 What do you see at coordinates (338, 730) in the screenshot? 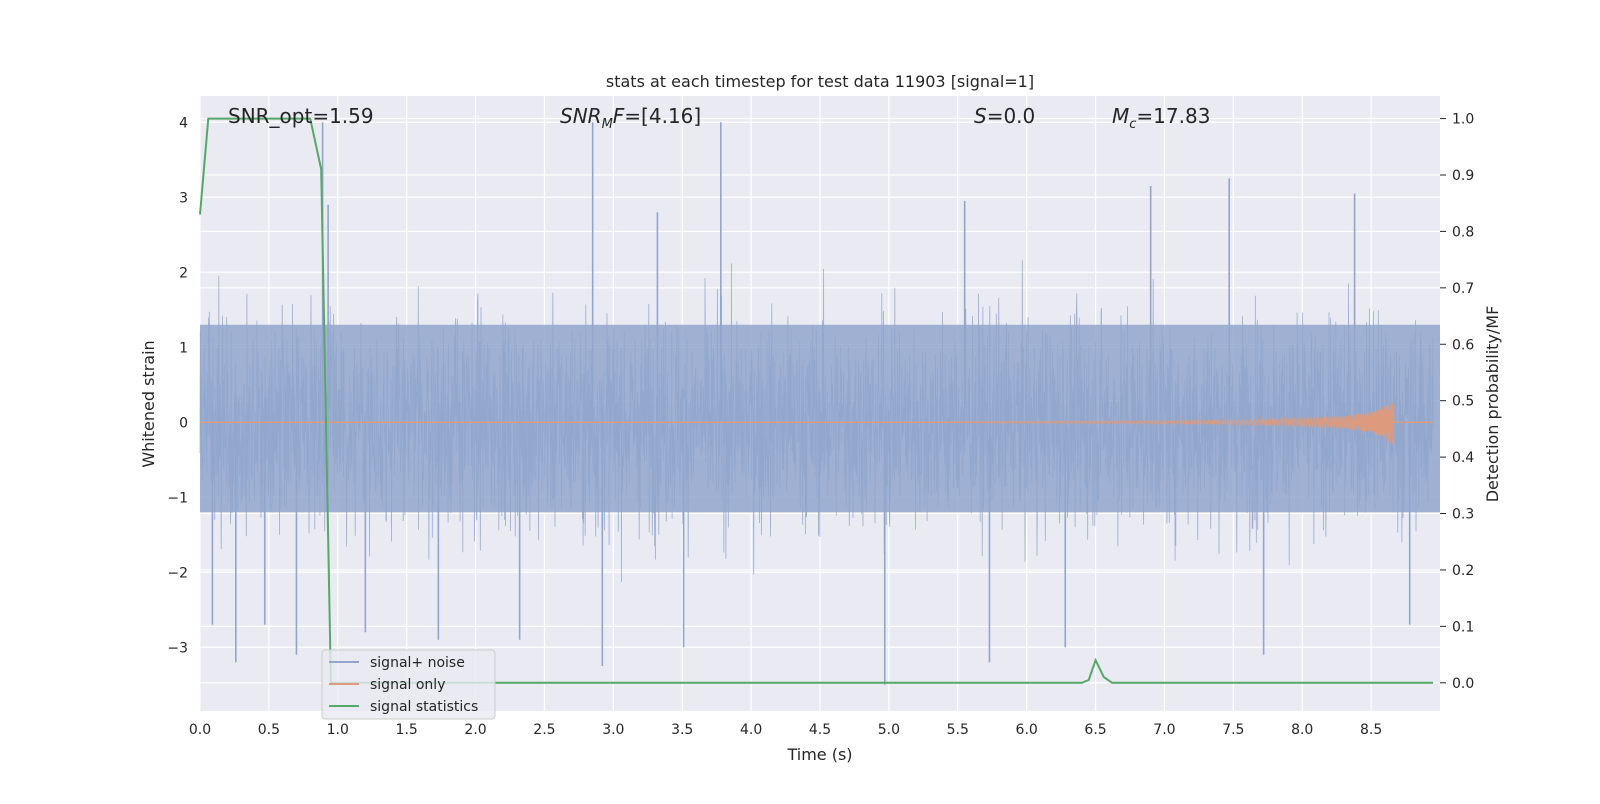
I see `x-tick-label: 1.0` at bounding box center [338, 730].